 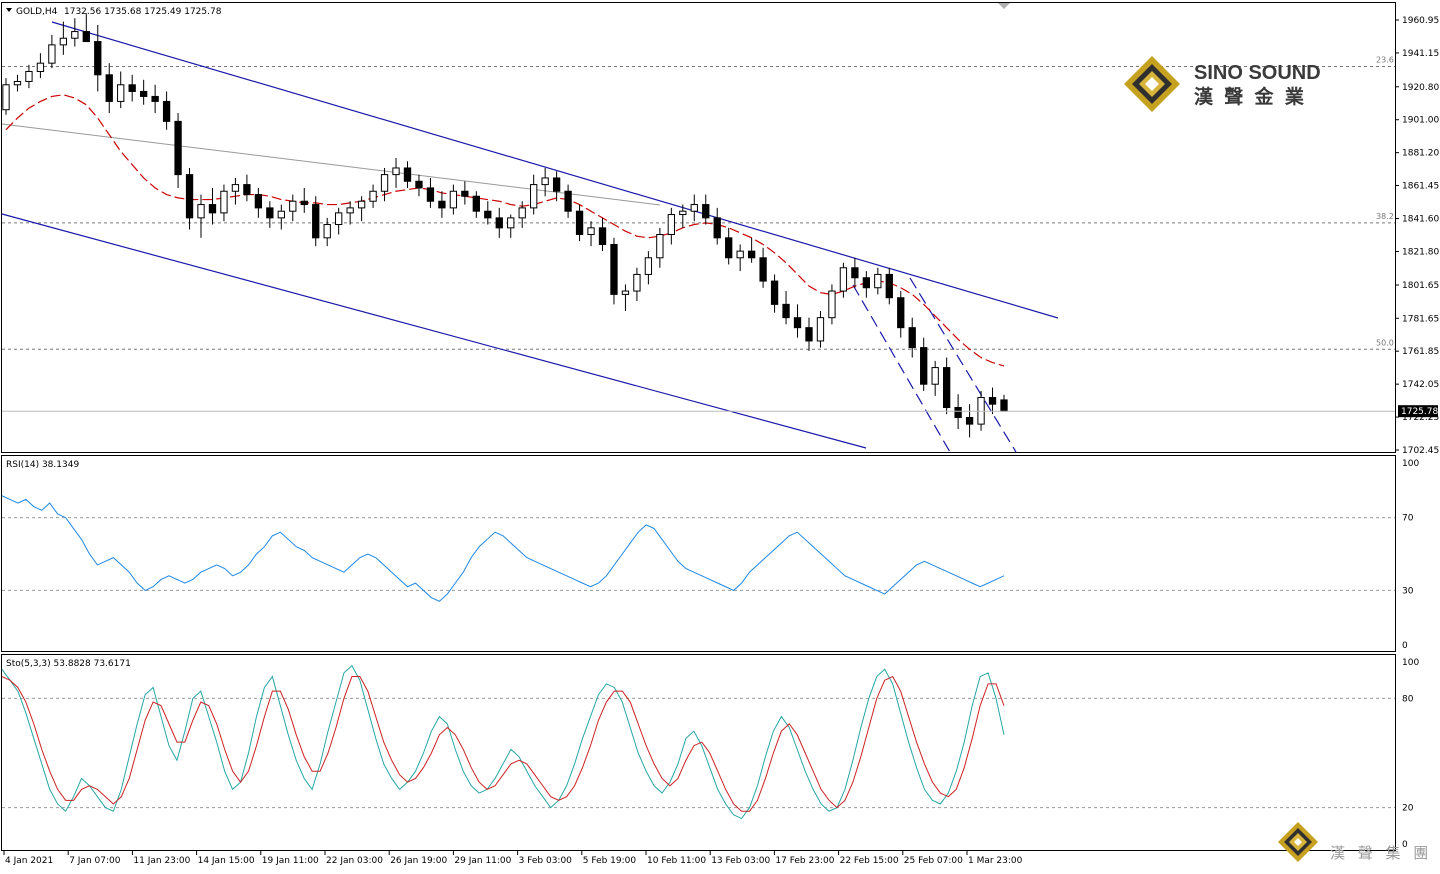 What do you see at coordinates (1420, 418) in the screenshot?
I see `price-tick-label: 1722.25` at bounding box center [1420, 418].